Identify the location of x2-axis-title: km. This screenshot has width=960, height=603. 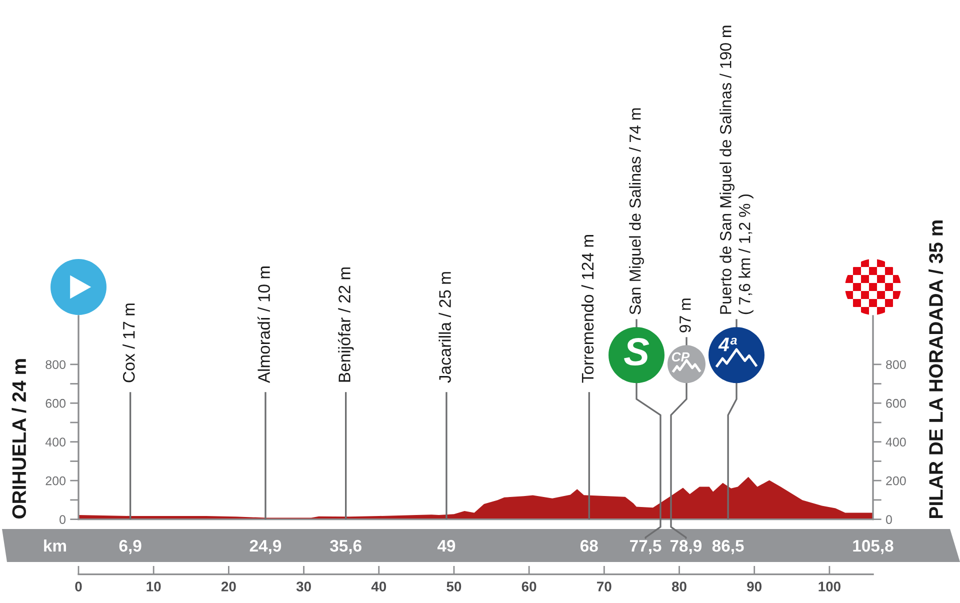
(55, 545).